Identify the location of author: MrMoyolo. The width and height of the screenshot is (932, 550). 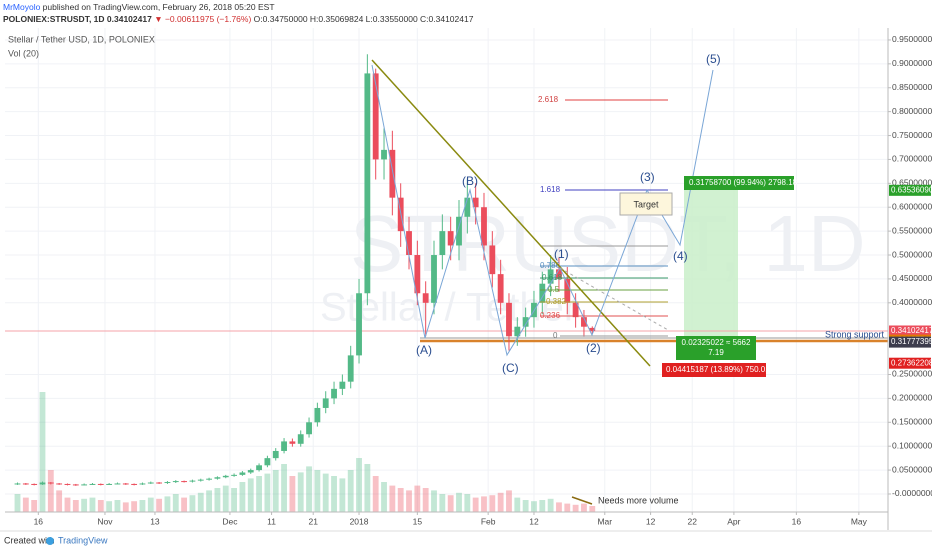
(22, 7).